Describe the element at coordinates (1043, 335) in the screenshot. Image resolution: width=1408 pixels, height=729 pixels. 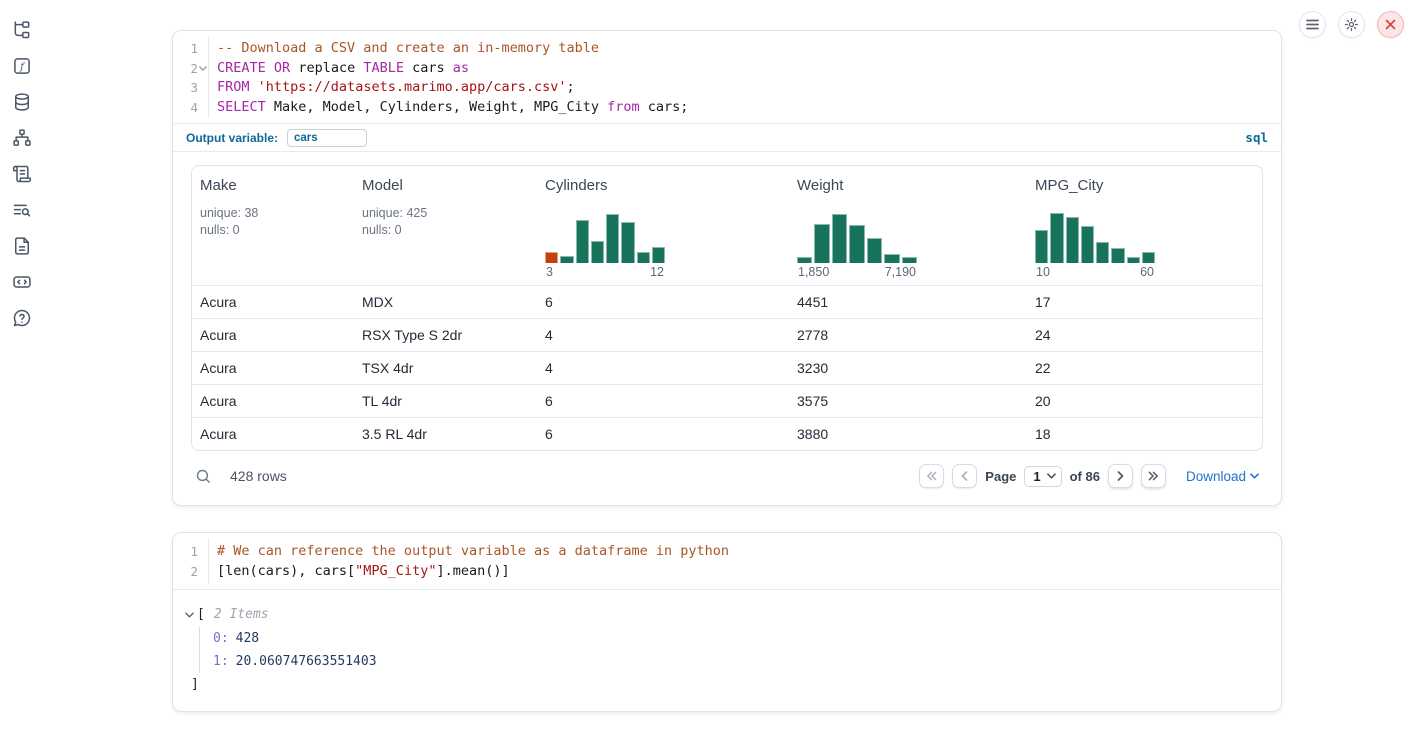
I see `table-cell: 24` at that location.